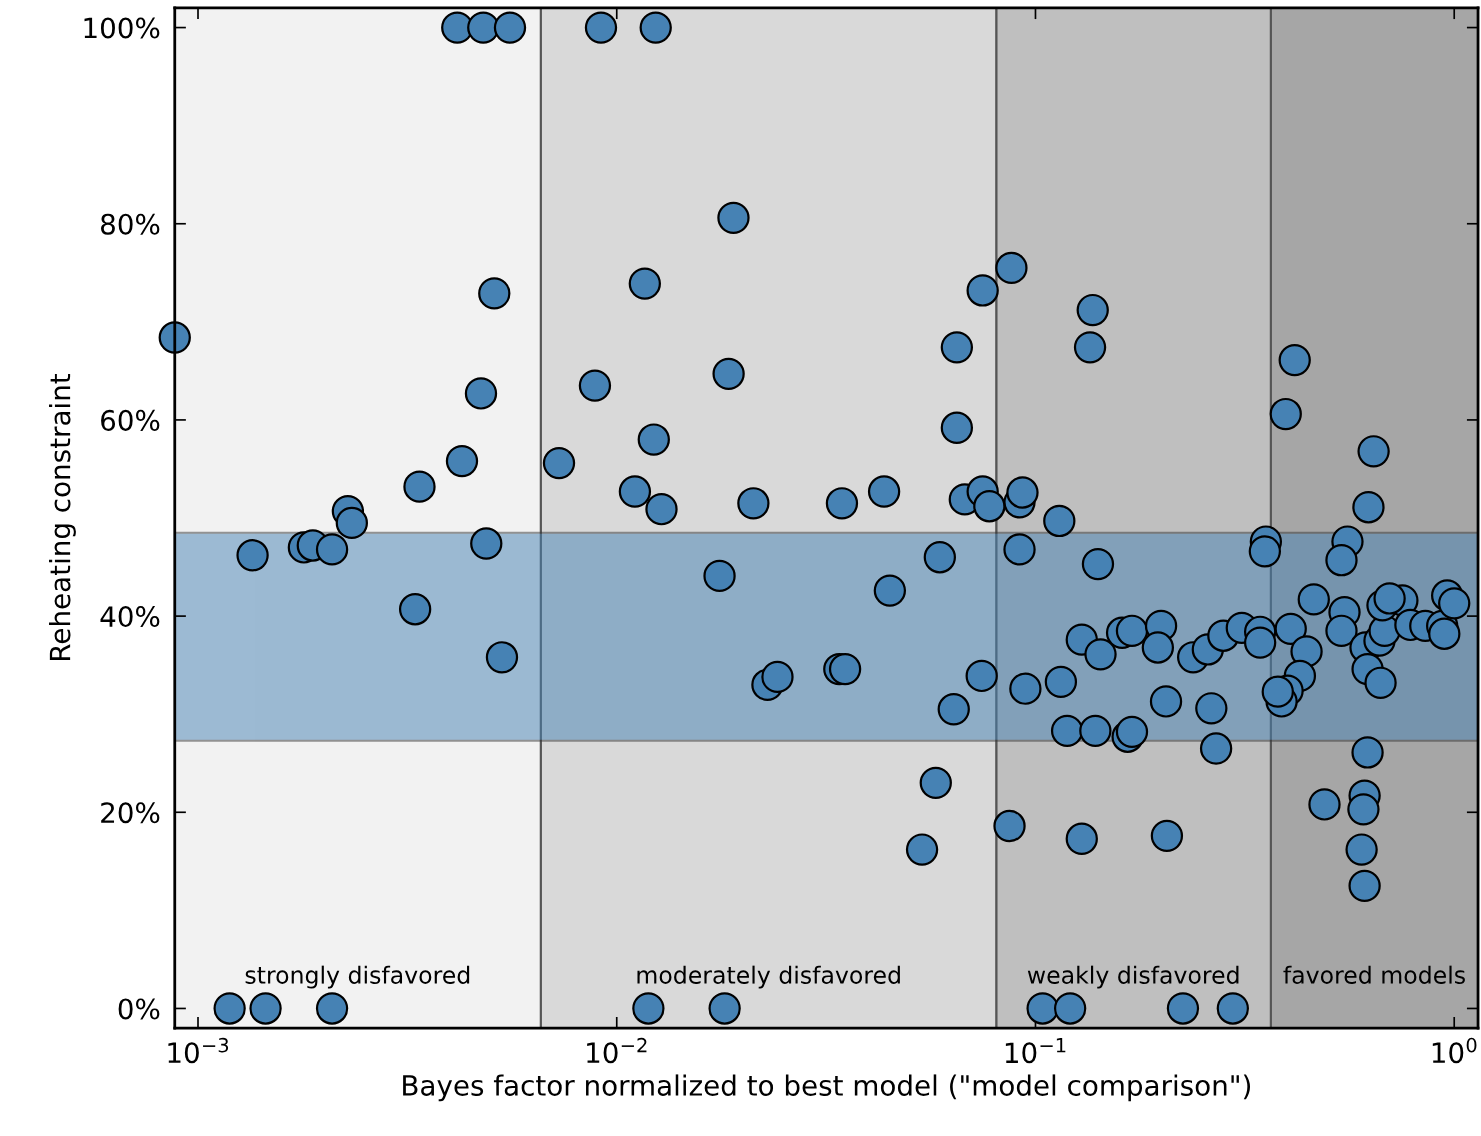 The width and height of the screenshot is (1481, 1136). Describe the element at coordinates (130, 224) in the screenshot. I see `y-tick-label: 80%` at that location.